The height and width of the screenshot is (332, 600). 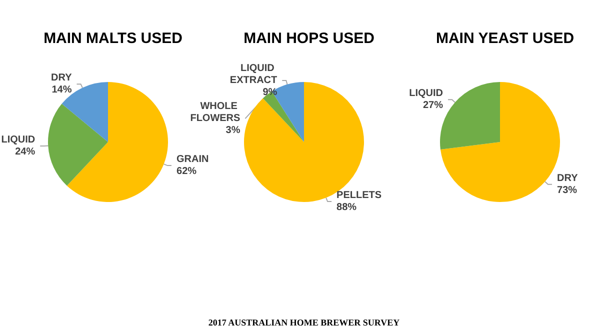 I want to click on data-label: 73%, so click(x=567, y=190).